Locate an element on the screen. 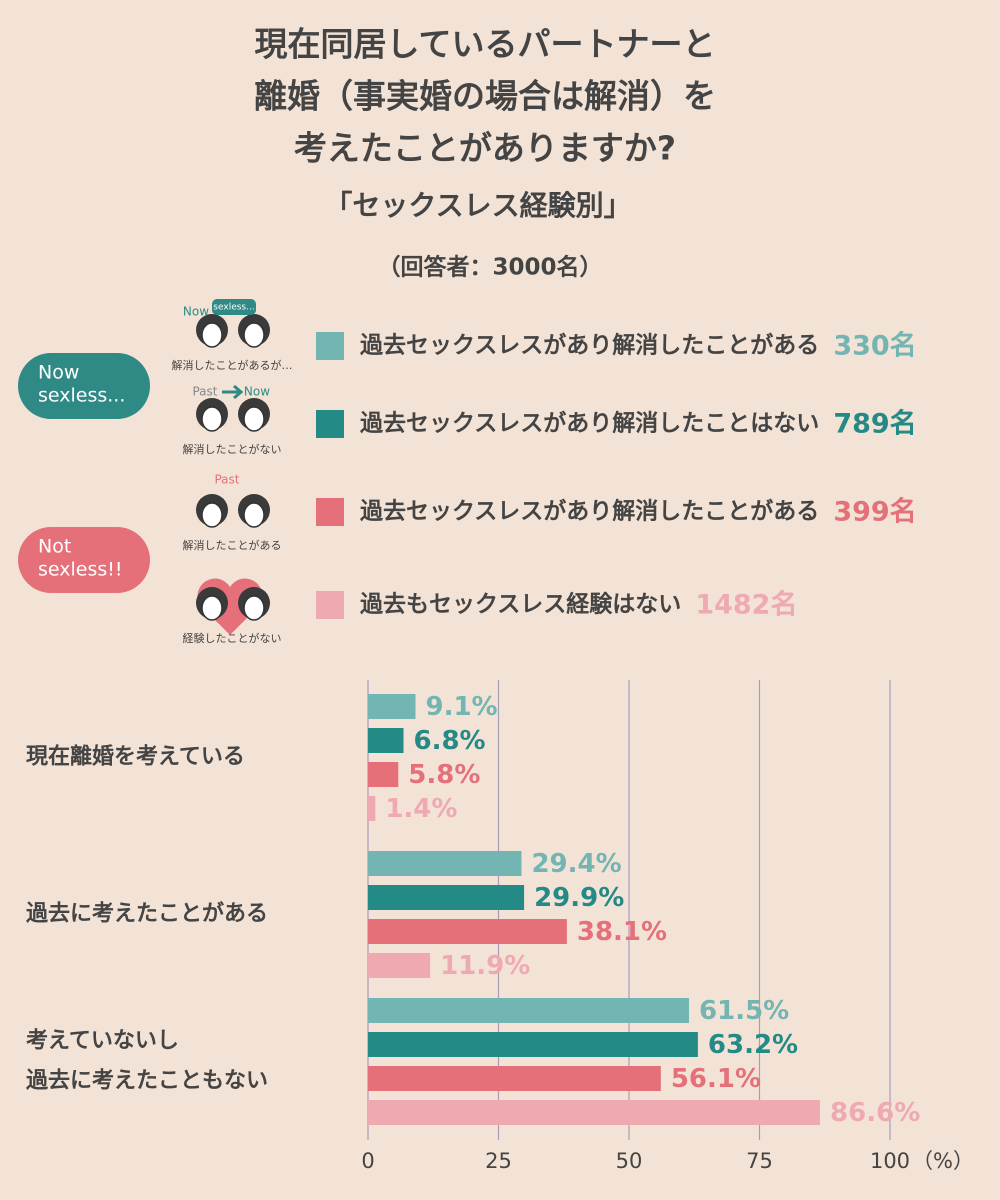 The width and height of the screenshot is (1000, 1200). respondent-note: （回答者：3000名） is located at coordinates (489, 267).